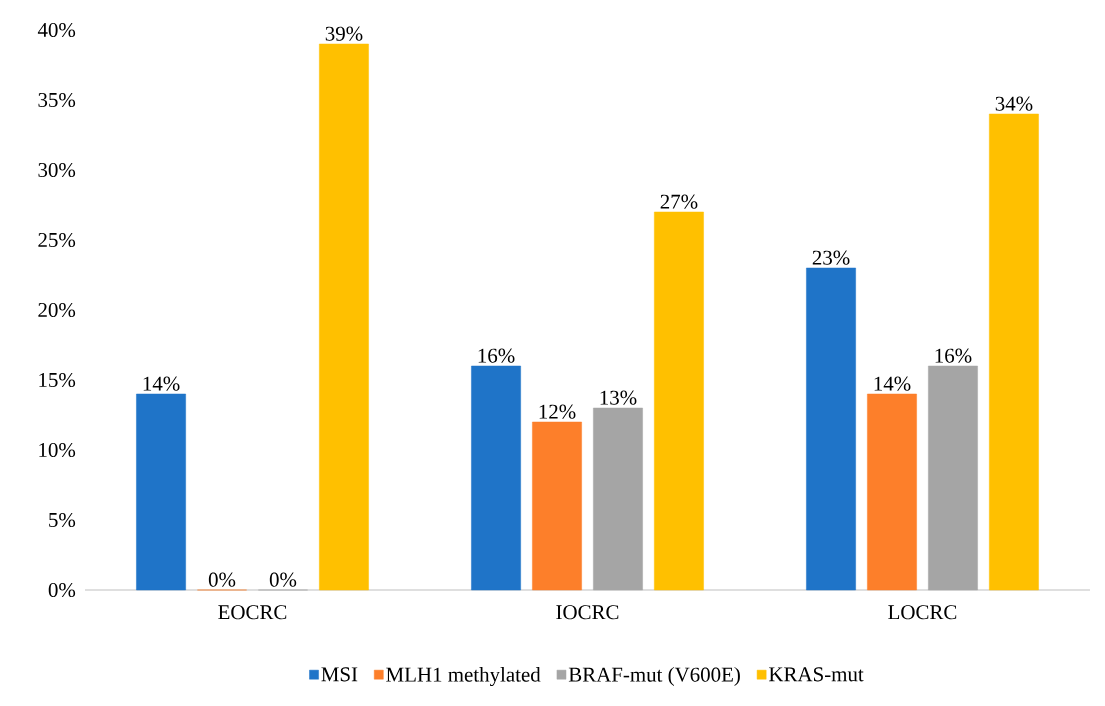 This screenshot has height=706, width=1105. I want to click on y-tick-label: 0%, so click(62, 590).